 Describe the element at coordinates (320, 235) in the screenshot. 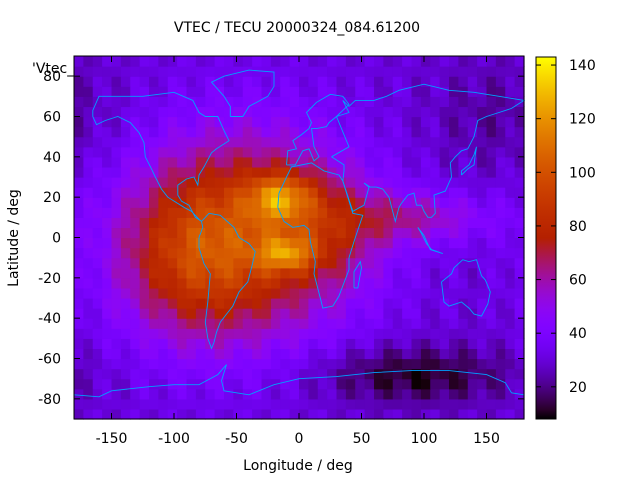

I see `coastline` at that location.